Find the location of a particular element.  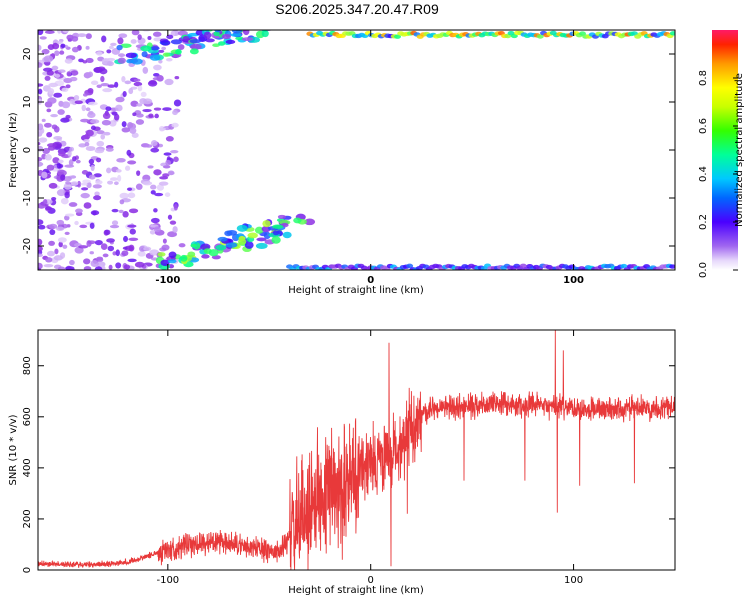

colorbar-label: Normalized spectral amplitude is located at coordinates (739, 150).